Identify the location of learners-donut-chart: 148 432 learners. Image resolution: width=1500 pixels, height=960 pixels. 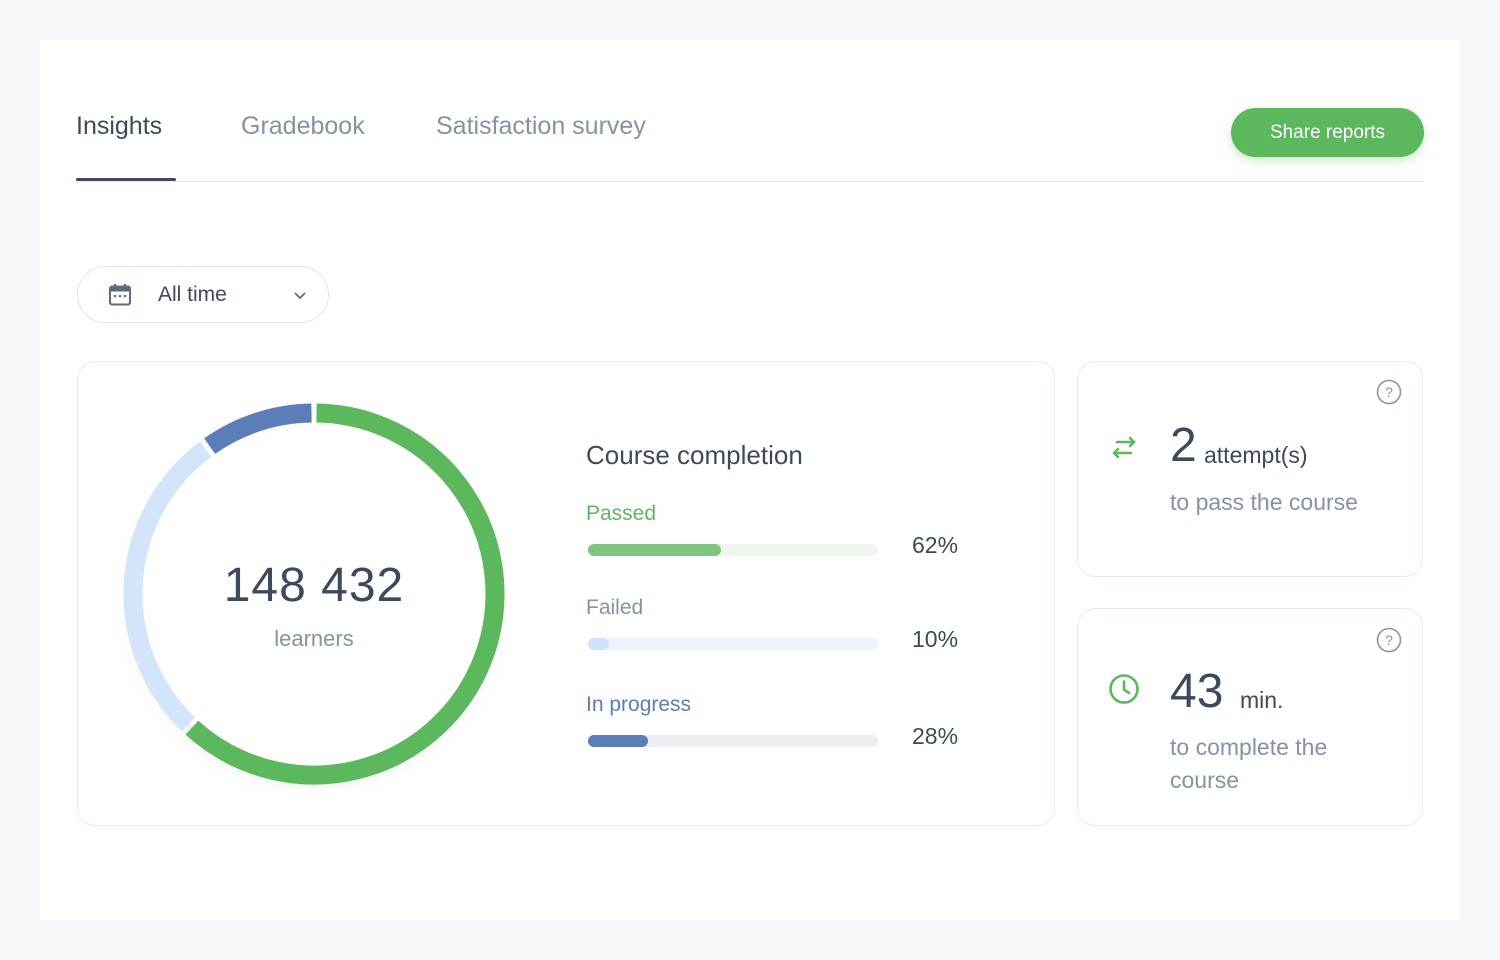
(314, 594).